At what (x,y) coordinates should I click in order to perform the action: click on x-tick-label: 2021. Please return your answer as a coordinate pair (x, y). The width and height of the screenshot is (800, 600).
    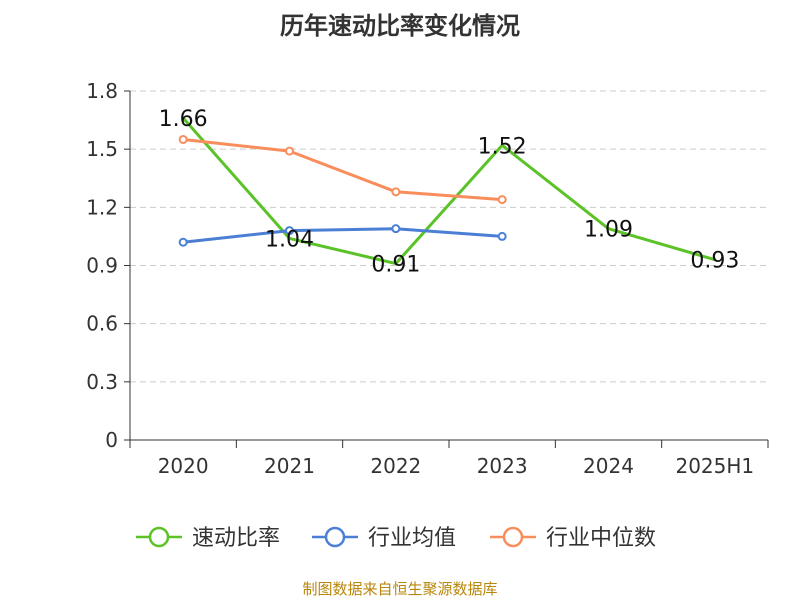
    Looking at the image, I should click on (289, 466).